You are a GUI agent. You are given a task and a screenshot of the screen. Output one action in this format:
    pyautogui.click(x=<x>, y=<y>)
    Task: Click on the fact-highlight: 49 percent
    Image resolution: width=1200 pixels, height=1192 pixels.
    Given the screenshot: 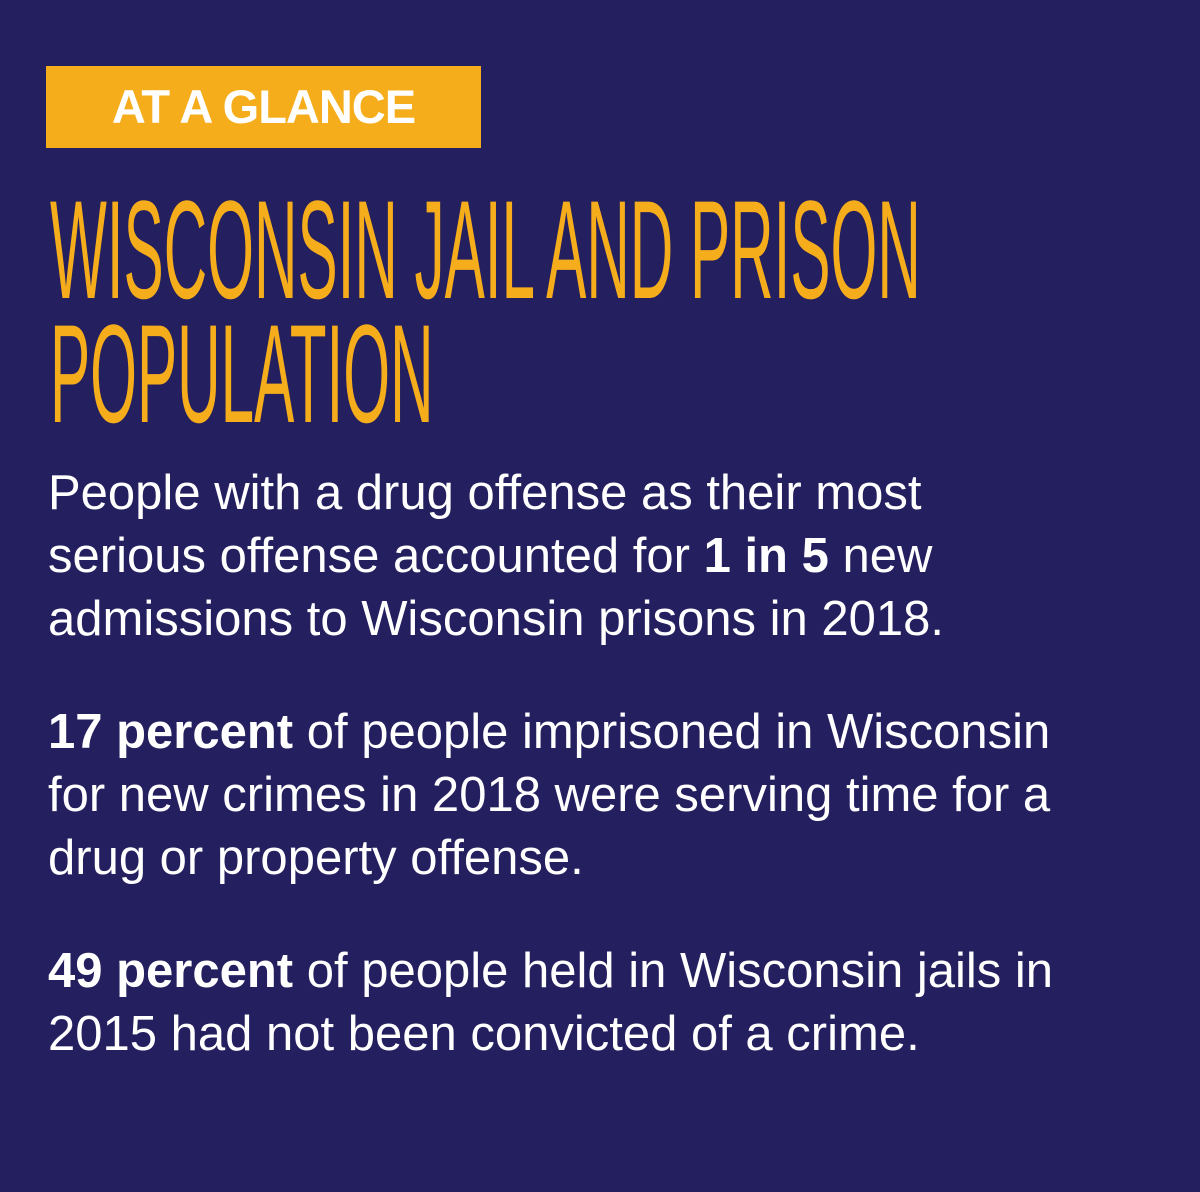 What is the action you would take?
    pyautogui.click(x=171, y=971)
    